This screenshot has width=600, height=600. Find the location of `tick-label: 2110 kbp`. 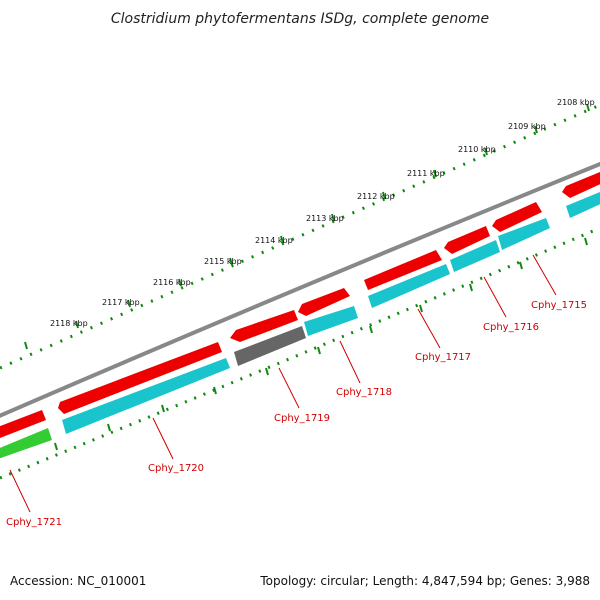

tick-label: 2110 kbp is located at coordinates (477, 149).